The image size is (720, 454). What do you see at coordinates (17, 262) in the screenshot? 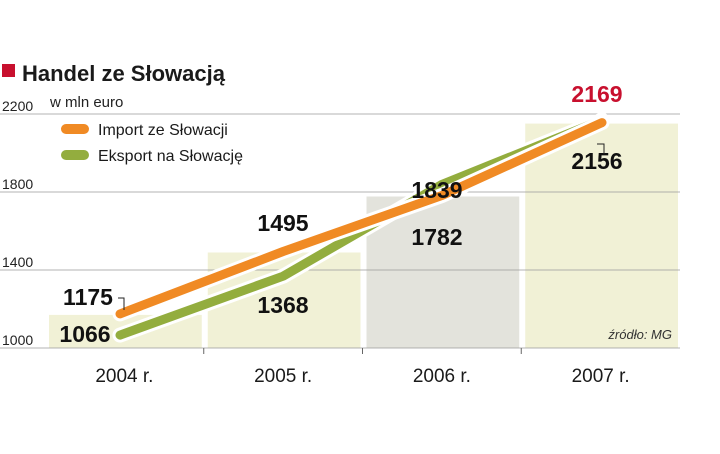
I see `y-tick-label: 1400` at bounding box center [17, 262].